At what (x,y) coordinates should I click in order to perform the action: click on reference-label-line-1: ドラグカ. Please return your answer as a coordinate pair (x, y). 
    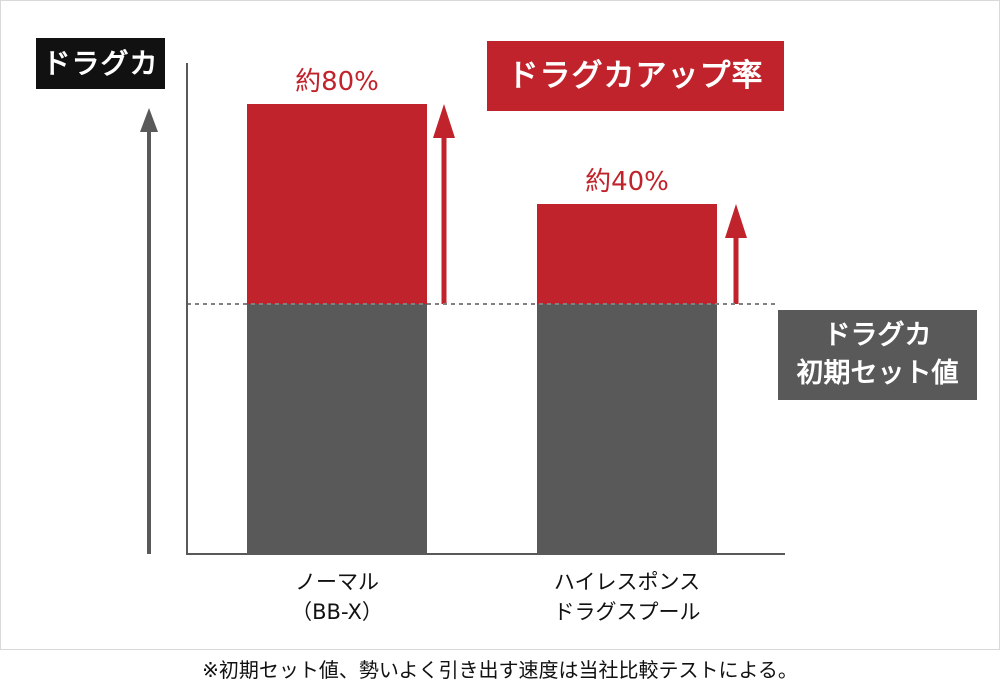
    Looking at the image, I should click on (877, 335).